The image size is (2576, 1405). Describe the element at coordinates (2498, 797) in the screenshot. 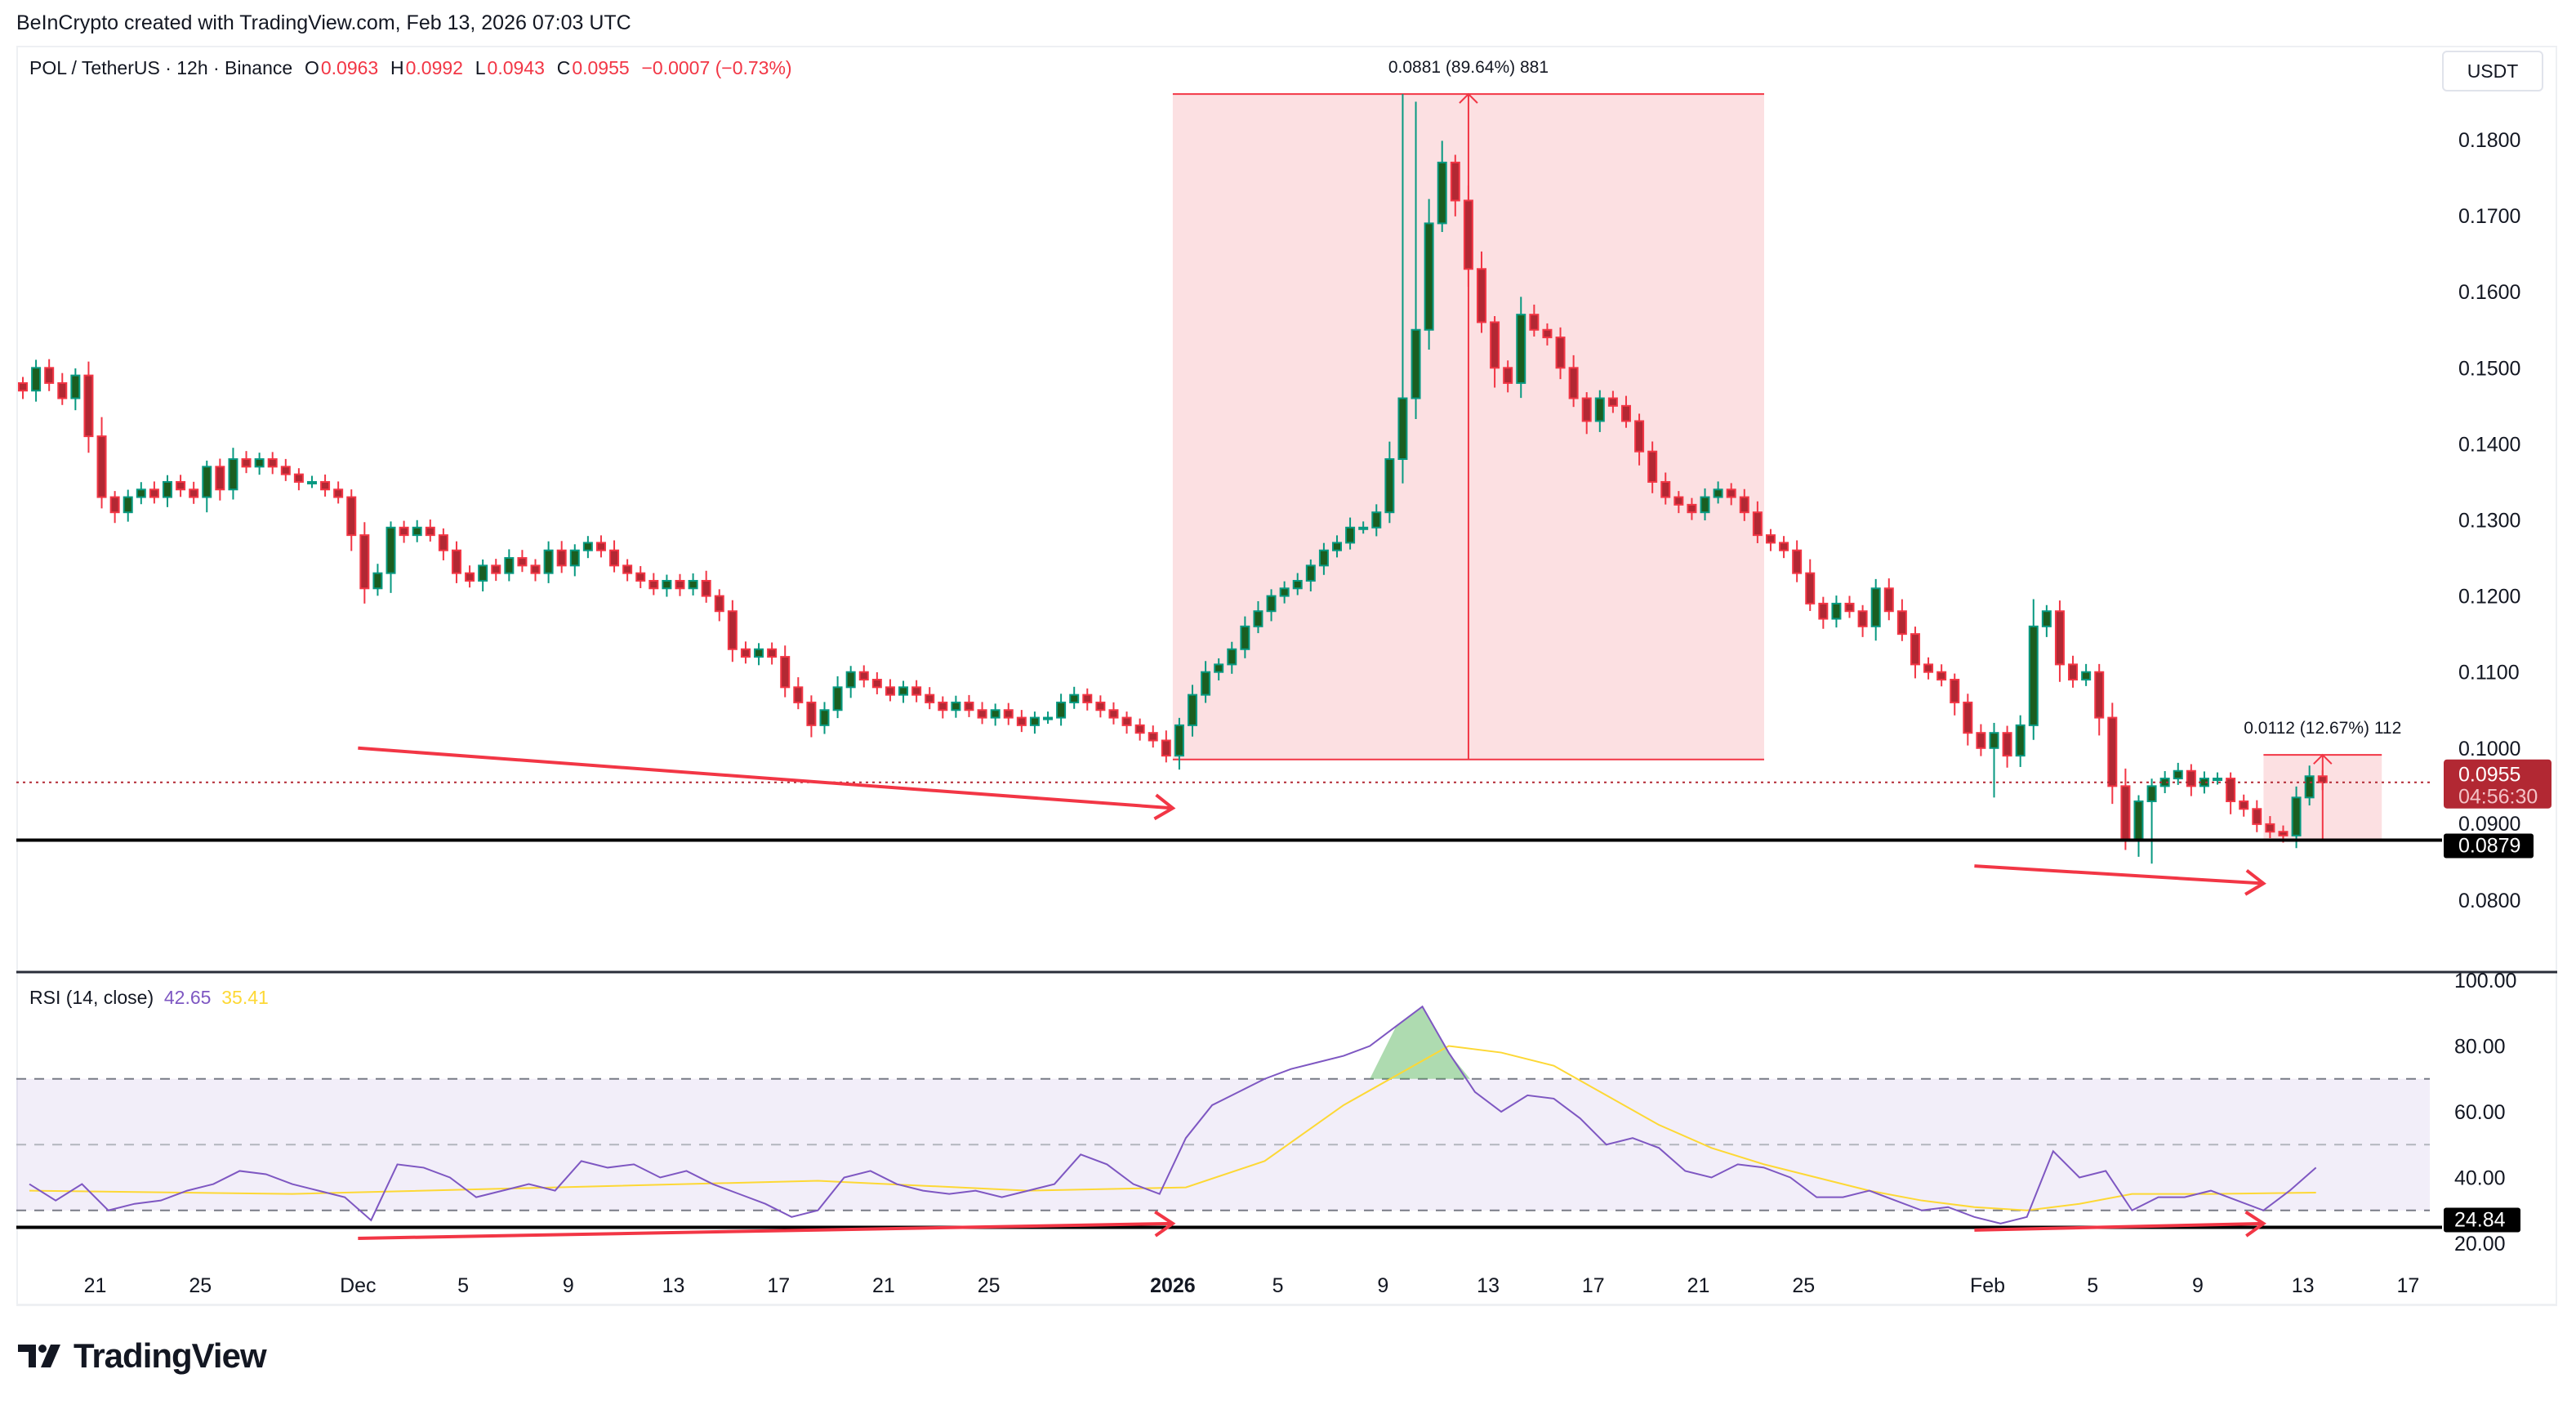

I see `bar-countdown: 04:56:30` at that location.